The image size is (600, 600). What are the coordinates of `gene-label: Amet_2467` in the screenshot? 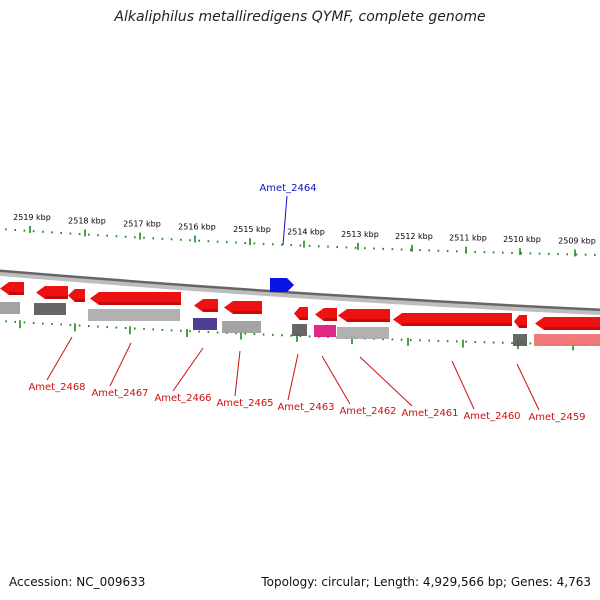 It's located at (119, 393).